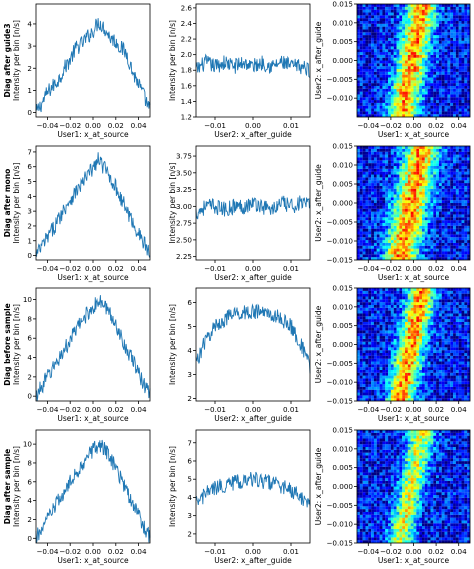  I want to click on y-tick-label: 4, so click(29, 23).